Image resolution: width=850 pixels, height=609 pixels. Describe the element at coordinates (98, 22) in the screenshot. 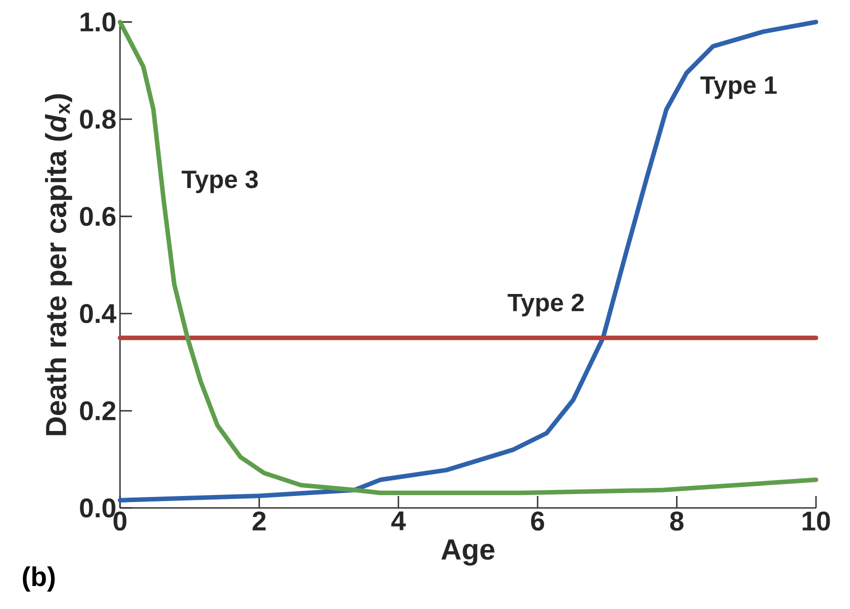

I see `y-tick-label: 1.0` at that location.